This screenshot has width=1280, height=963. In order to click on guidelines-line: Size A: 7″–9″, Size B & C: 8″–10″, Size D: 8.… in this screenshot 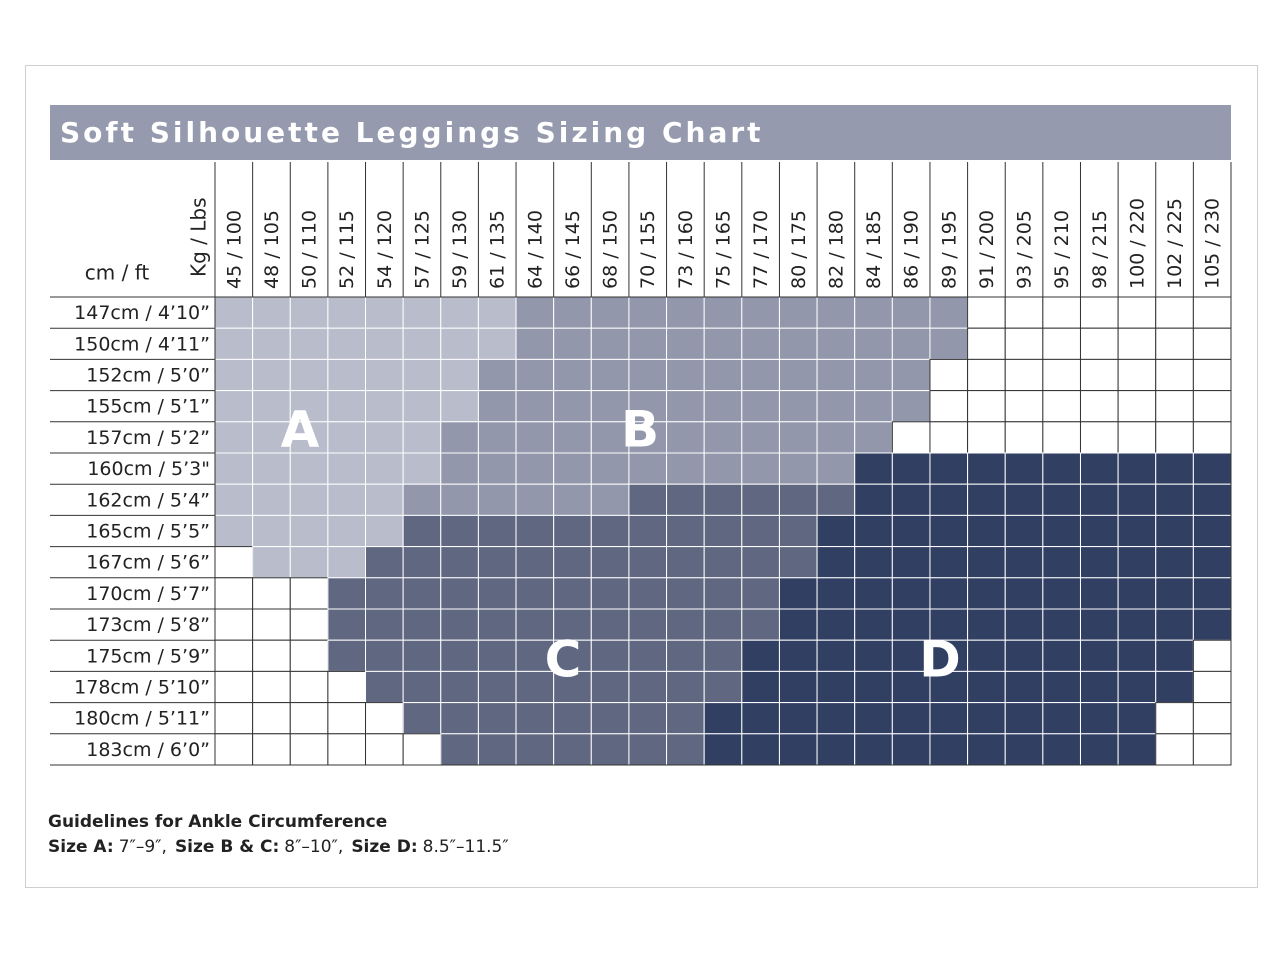, I will do `click(278, 847)`.